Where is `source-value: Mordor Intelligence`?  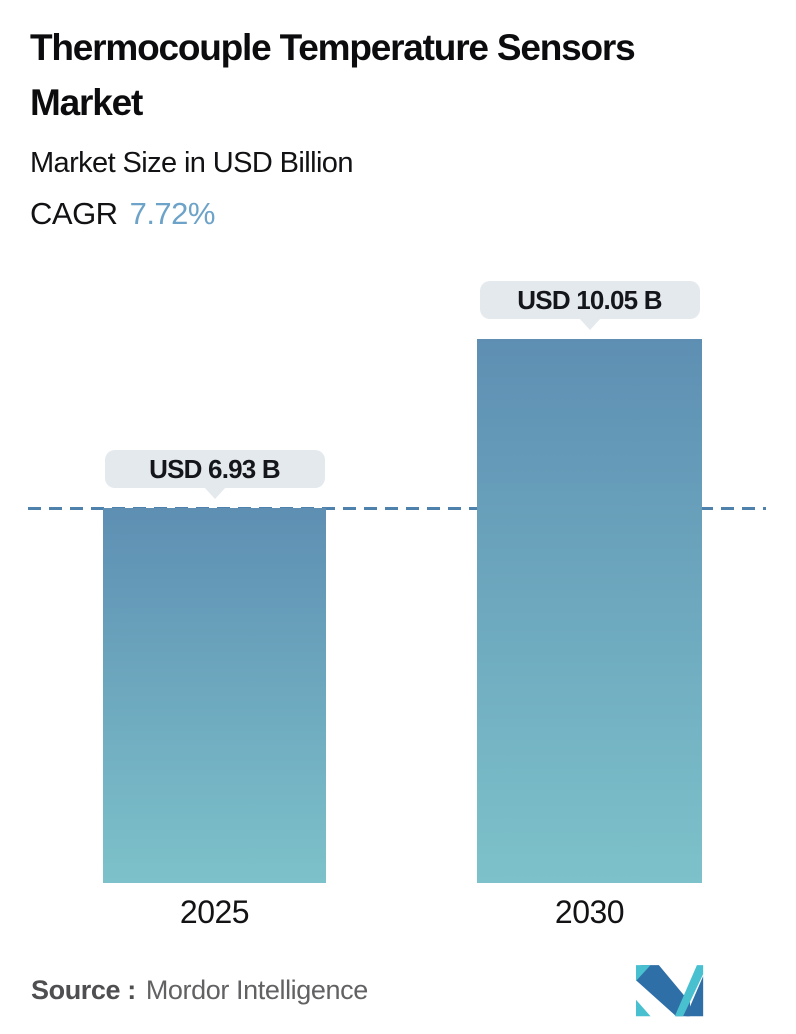
source-value: Mordor Intelligence is located at coordinates (256, 990).